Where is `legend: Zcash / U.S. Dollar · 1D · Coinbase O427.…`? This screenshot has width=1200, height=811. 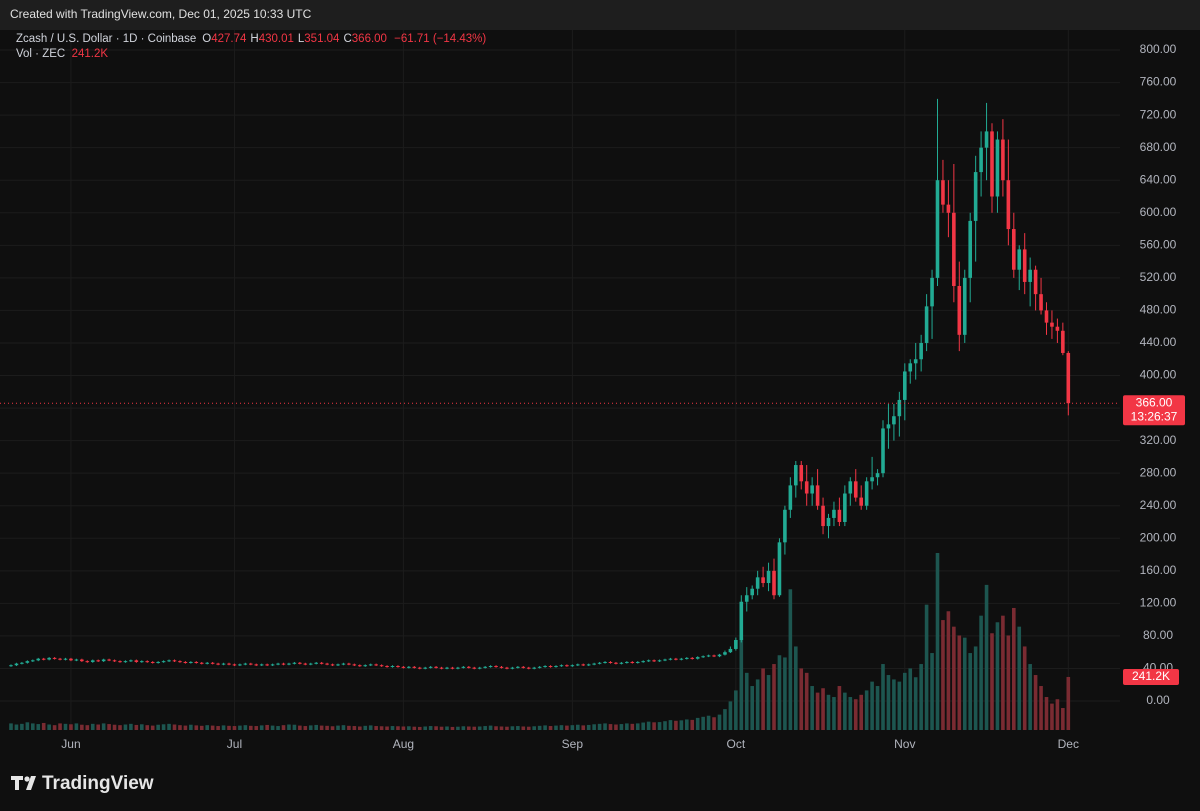 legend: Zcash / U.S. Dollar · 1D · Coinbase O427.… is located at coordinates (251, 47).